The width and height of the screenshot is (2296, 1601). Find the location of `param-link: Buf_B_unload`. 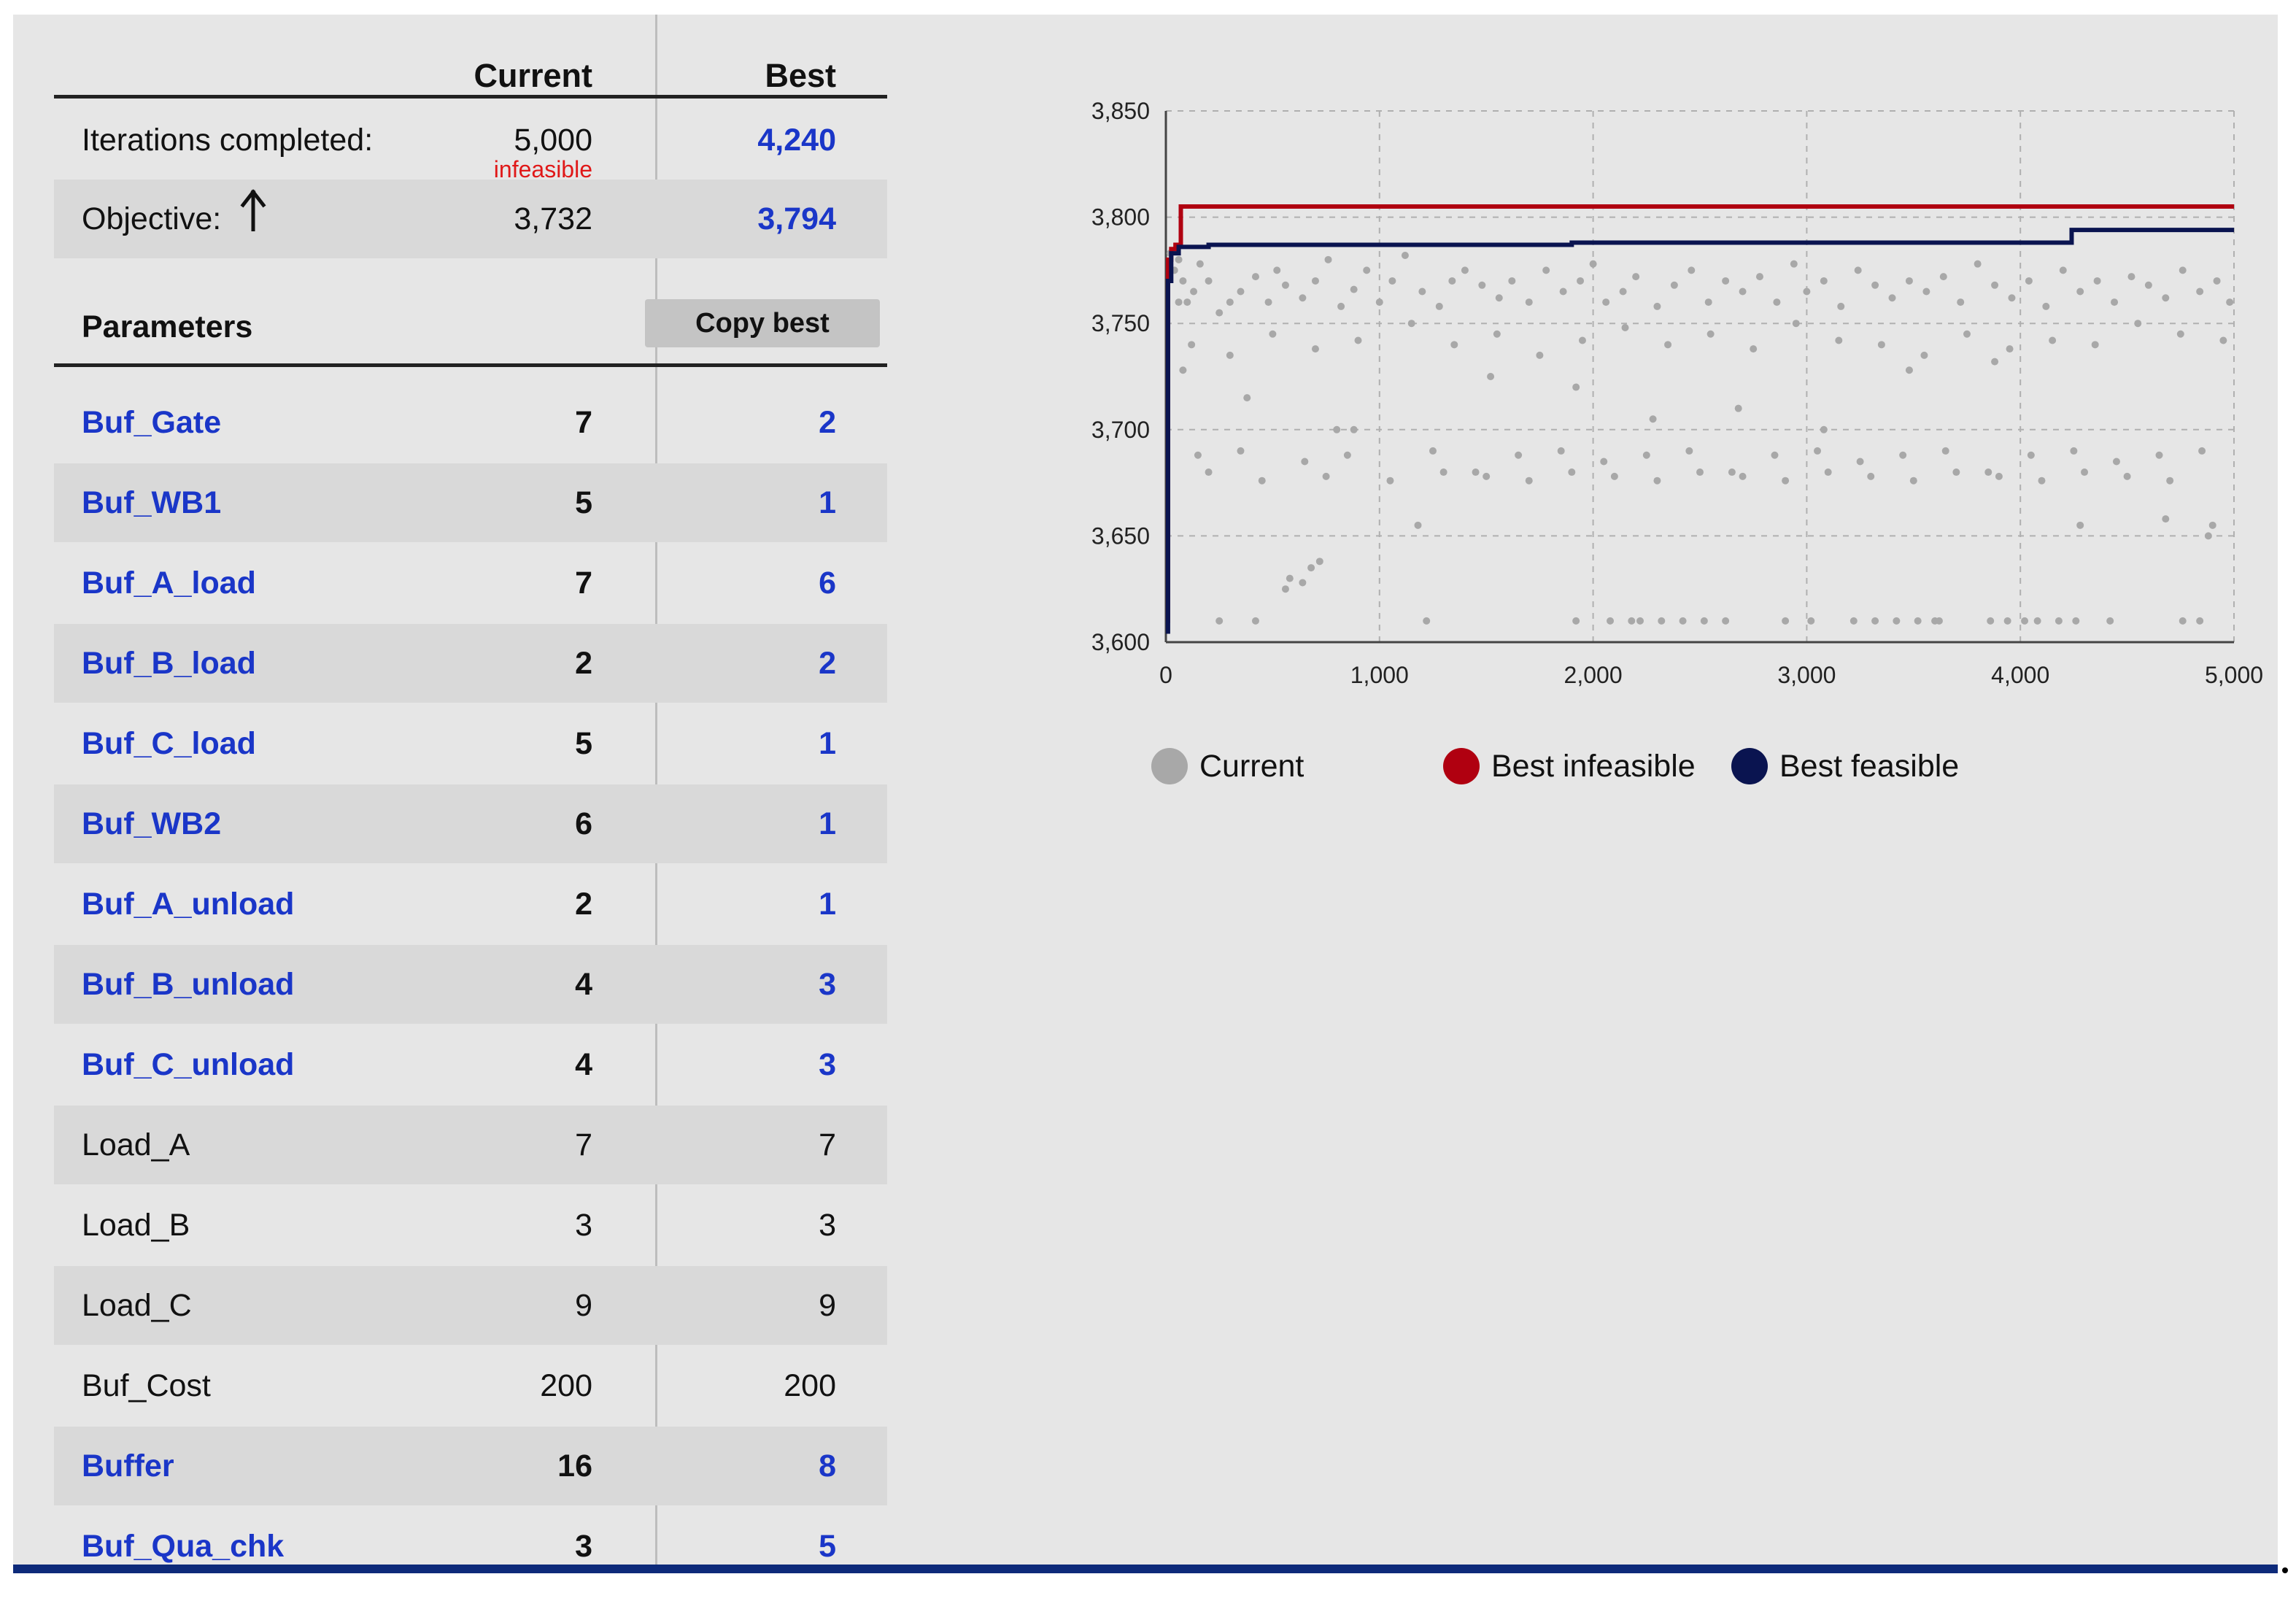

param-link: Buf_B_unload is located at coordinates (189, 985).